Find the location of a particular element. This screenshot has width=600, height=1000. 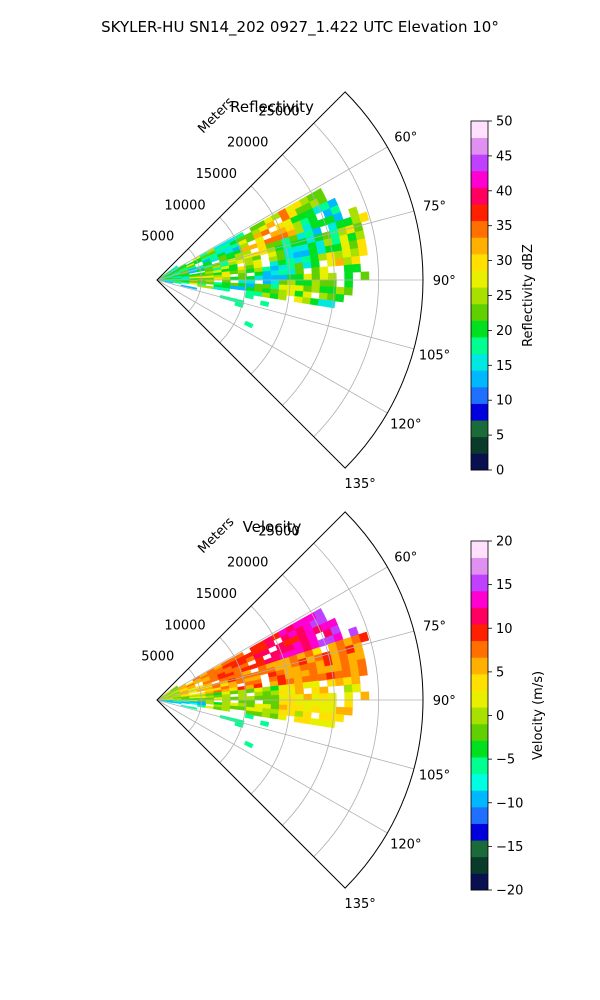

colorbar-tick-label: 20 is located at coordinates (504, 542).